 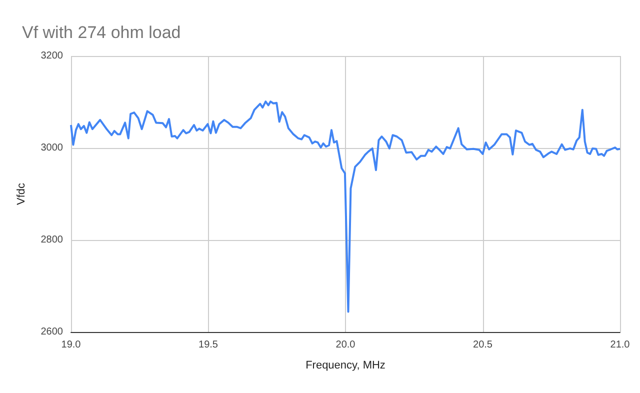 I want to click on y-tick-label: 3000, so click(x=52, y=148).